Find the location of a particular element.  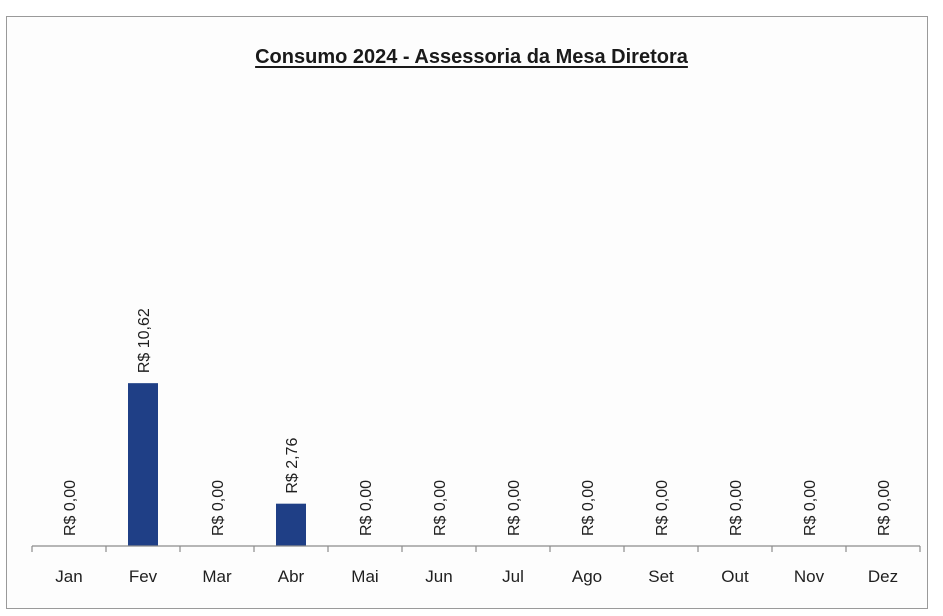

bars-layer is located at coordinates (217, 464).